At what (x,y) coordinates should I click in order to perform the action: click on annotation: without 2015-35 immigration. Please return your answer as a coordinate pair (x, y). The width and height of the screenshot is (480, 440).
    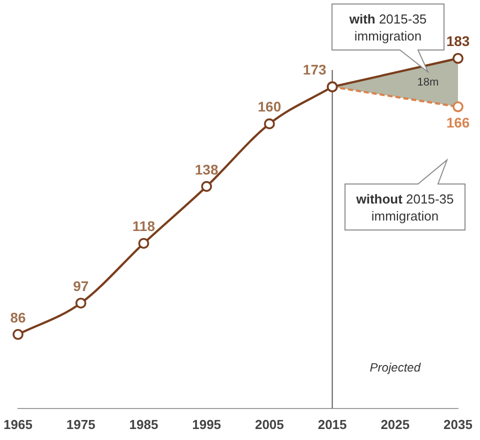
    Looking at the image, I should click on (404, 208).